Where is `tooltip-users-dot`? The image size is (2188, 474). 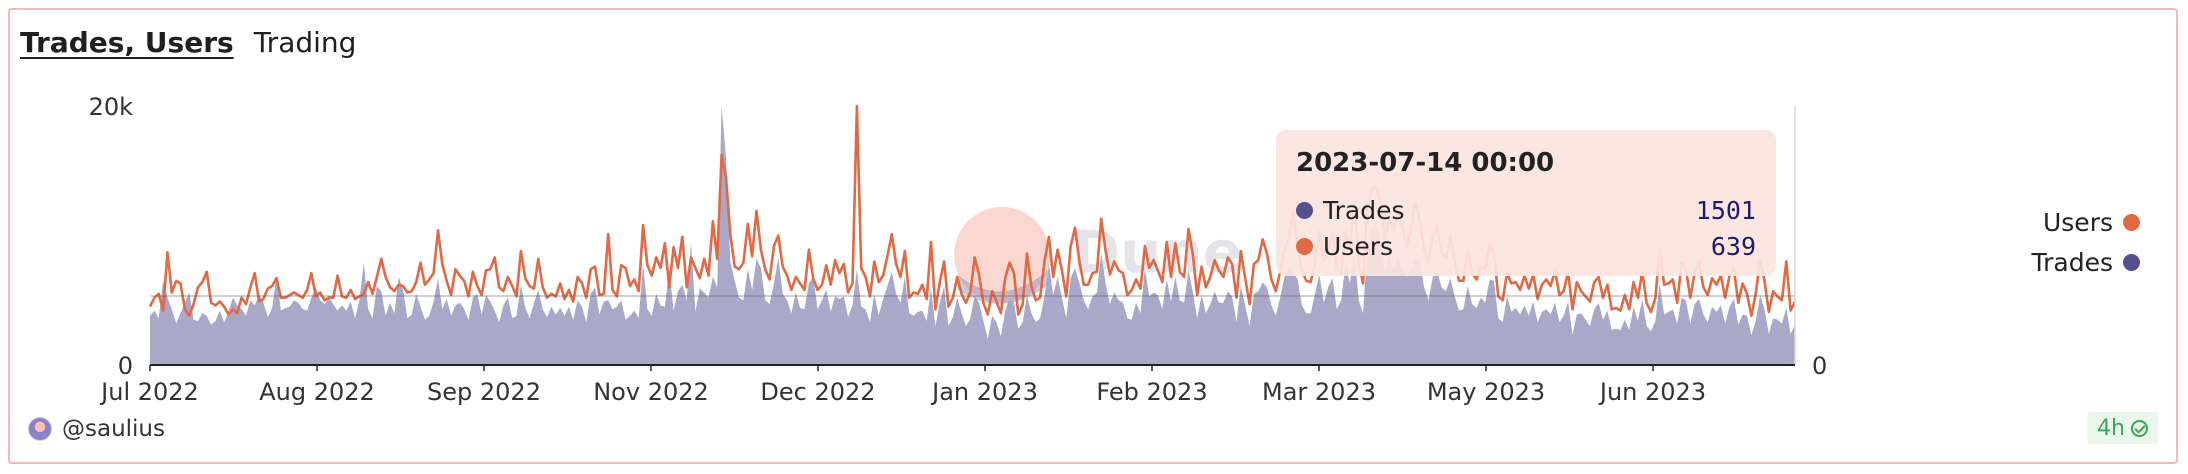
tooltip-users-dot is located at coordinates (1304, 246).